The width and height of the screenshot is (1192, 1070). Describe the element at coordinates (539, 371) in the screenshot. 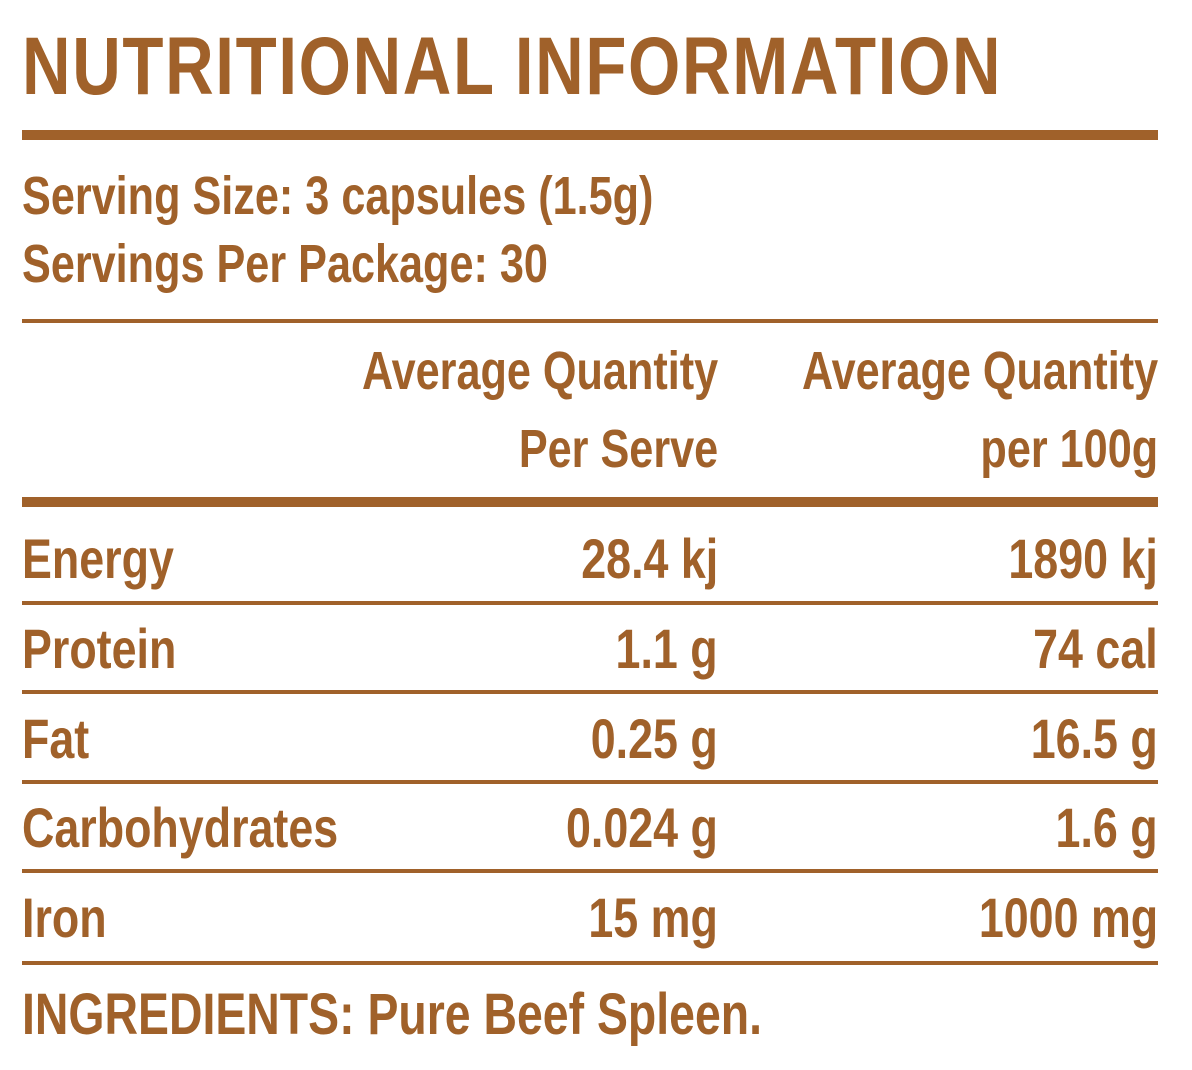

I see `per-serve-header-line1: Average Quantity` at that location.